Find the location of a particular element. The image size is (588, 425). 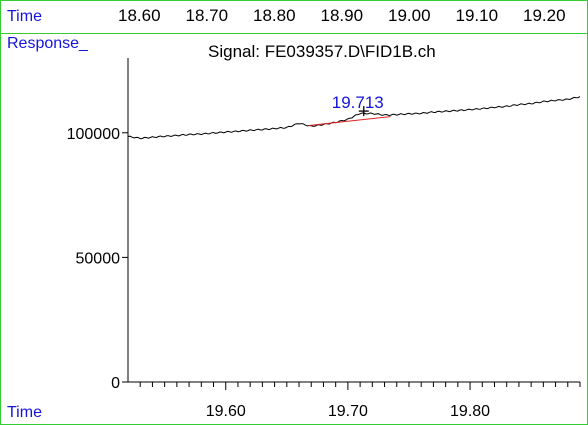

header-time-label: Time is located at coordinates (24, 16).